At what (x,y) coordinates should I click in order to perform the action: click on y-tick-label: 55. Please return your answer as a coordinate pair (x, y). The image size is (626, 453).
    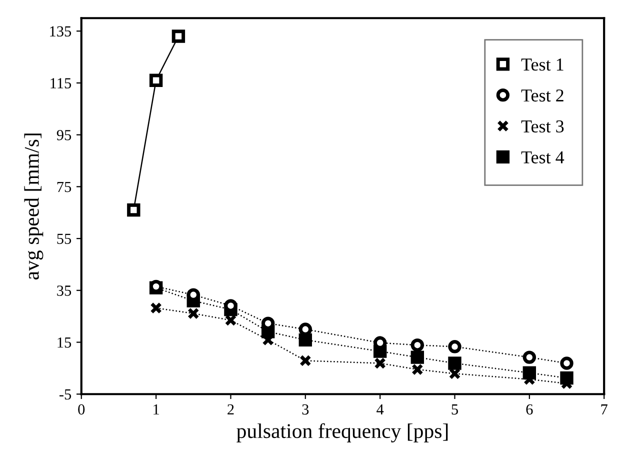
    Looking at the image, I should click on (64, 239).